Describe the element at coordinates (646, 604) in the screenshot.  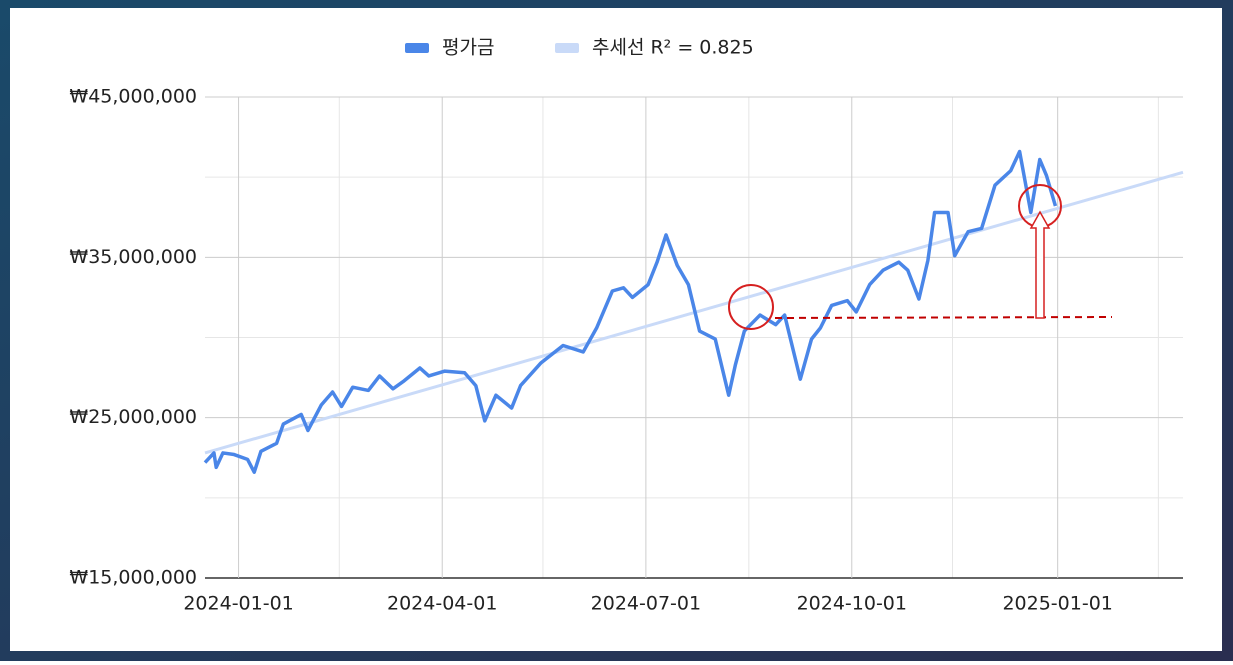
I see `x-tick-label: 2024-07-01` at that location.